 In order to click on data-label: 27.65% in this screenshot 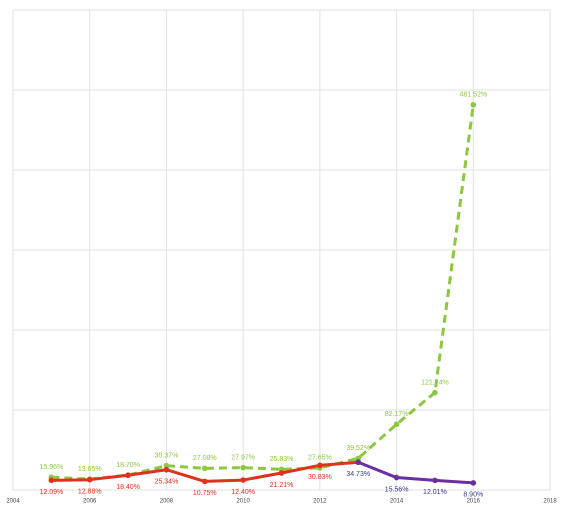, I will do `click(320, 458)`.